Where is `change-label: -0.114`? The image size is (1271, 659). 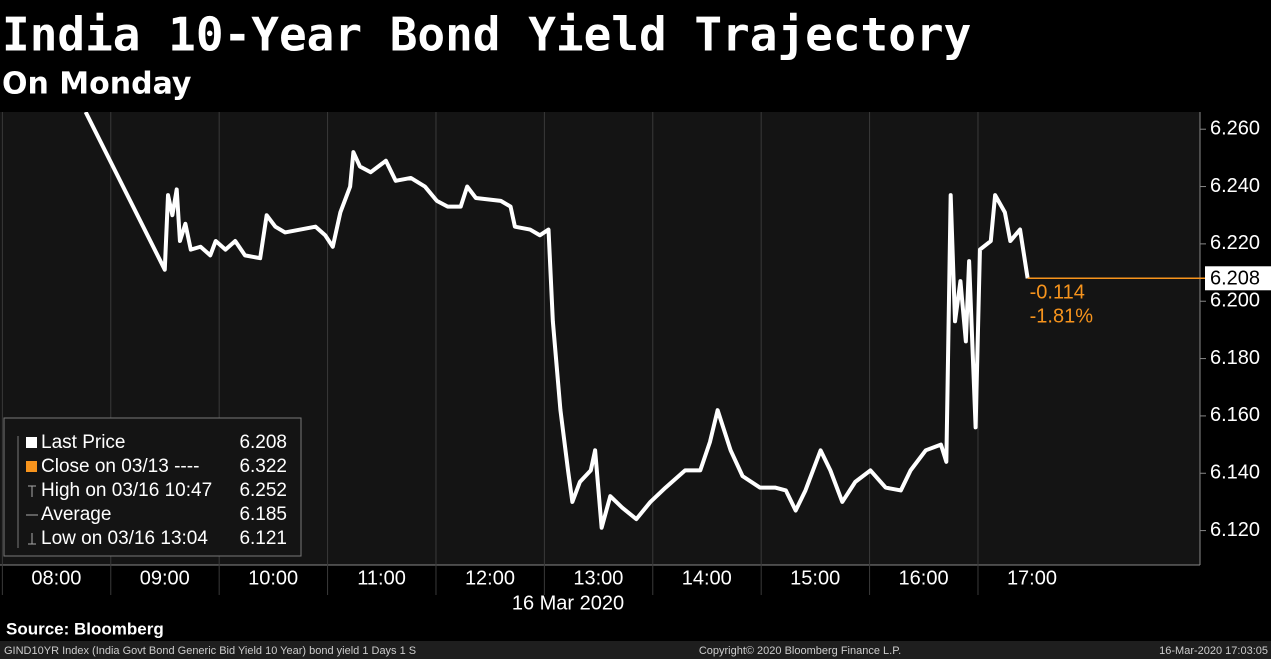 change-label: -0.114 is located at coordinates (1057, 293).